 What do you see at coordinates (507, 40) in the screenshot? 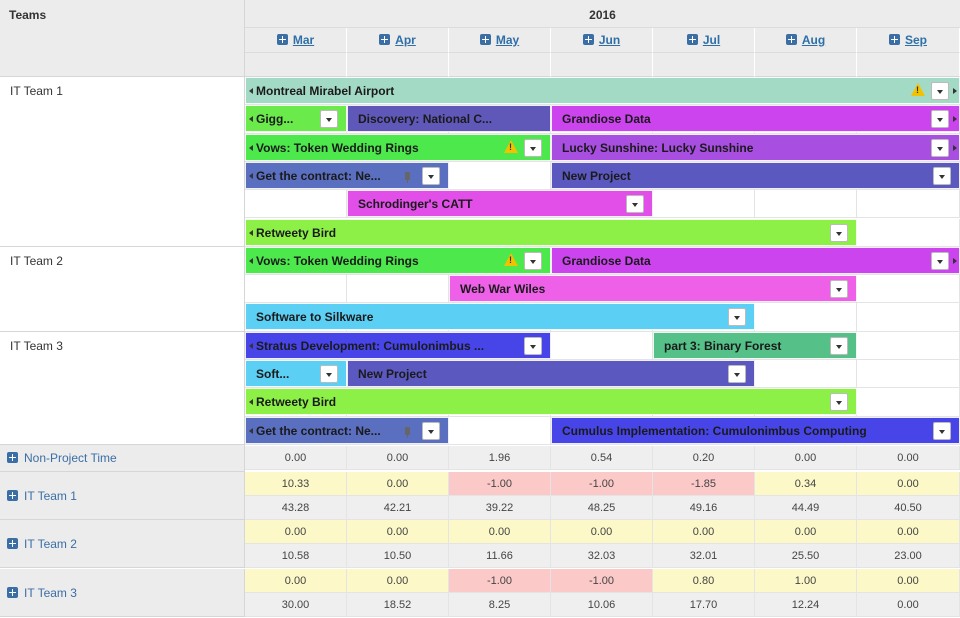
I see `month-link: May` at bounding box center [507, 40].